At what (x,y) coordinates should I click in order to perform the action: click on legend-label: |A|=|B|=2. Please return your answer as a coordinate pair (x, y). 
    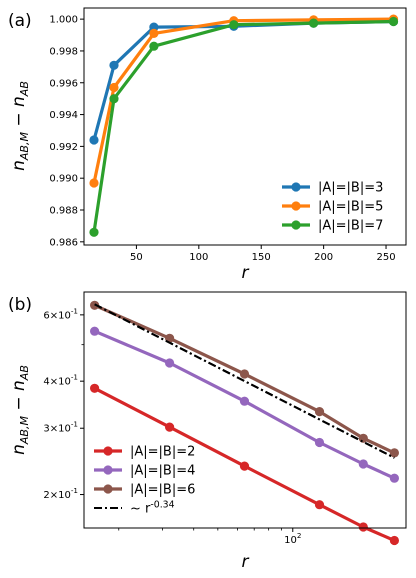
    Looking at the image, I should click on (162, 452).